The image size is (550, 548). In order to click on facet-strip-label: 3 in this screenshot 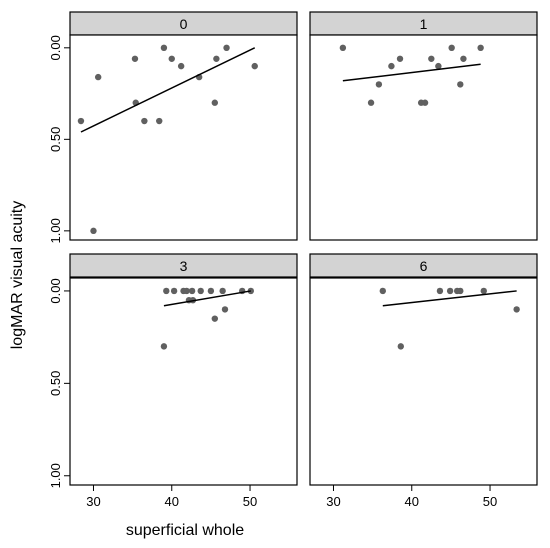, I will do `click(184, 266)`.